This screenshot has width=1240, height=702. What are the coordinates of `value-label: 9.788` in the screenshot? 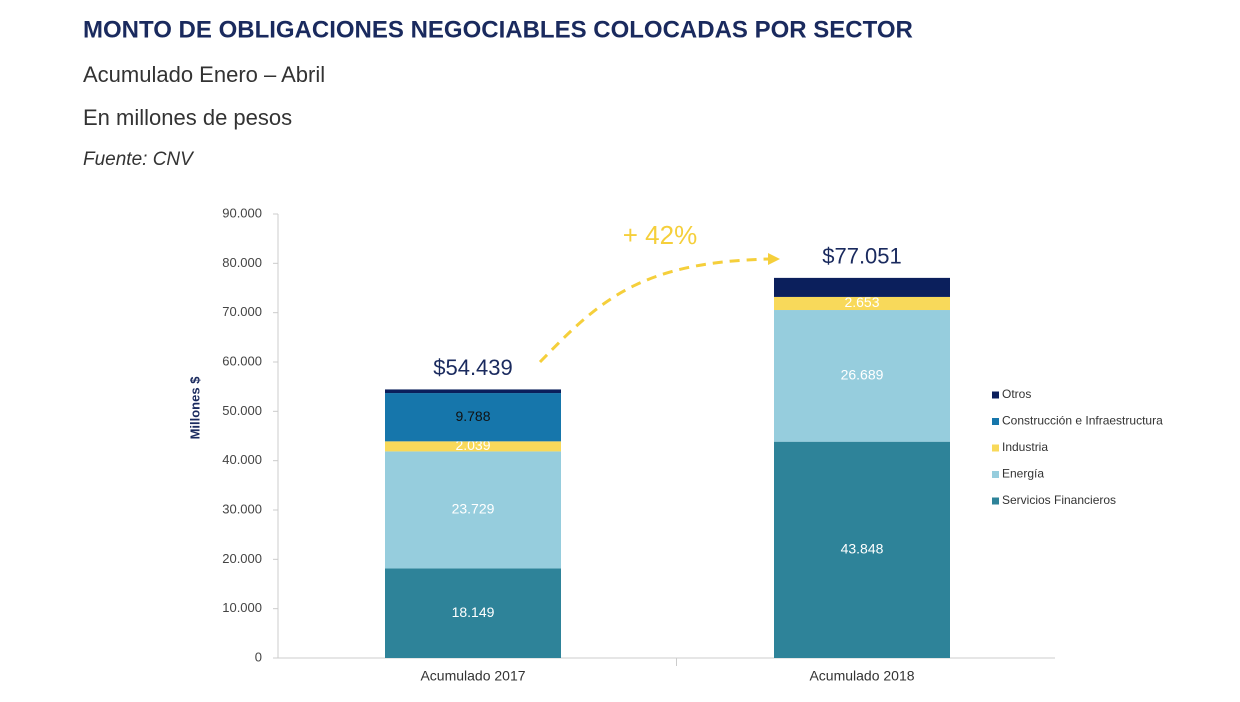 It's located at (472, 416).